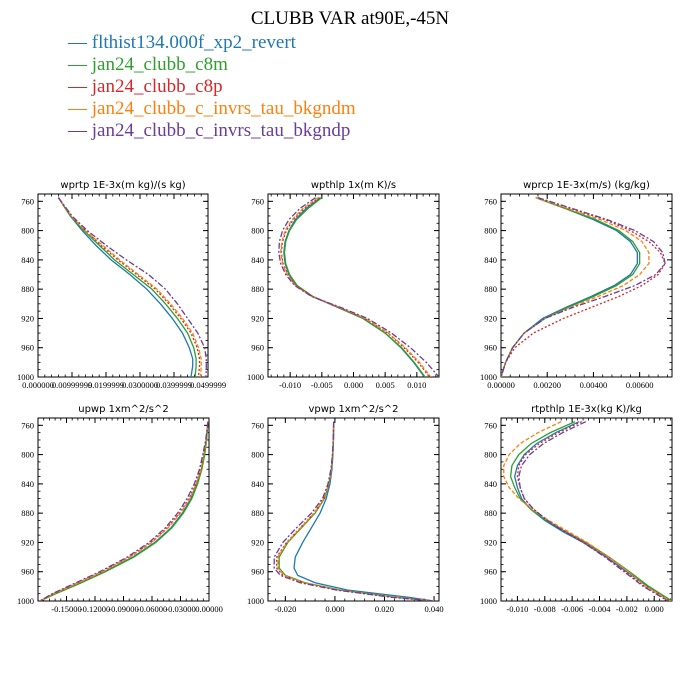  Describe the element at coordinates (640, 385) in the screenshot. I see `x-tick-label: 0.00600` at that location.